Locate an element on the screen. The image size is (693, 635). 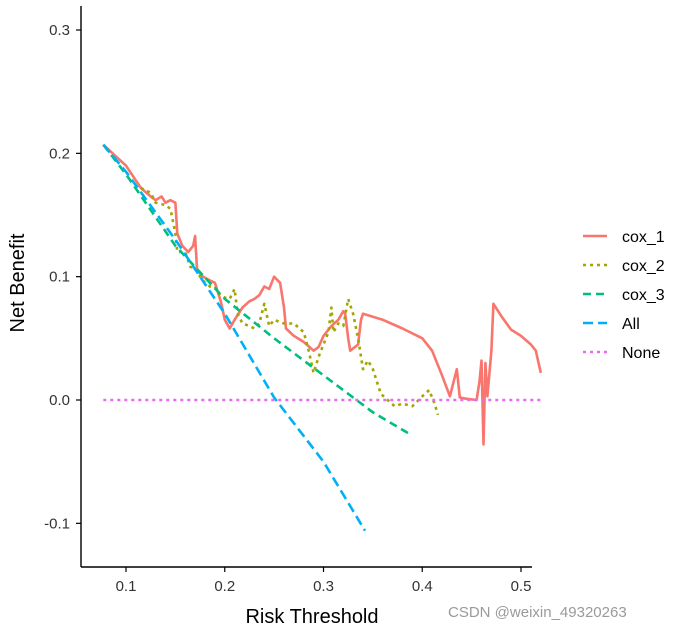
y-axis-title: Net Benefit is located at coordinates (18, 282).